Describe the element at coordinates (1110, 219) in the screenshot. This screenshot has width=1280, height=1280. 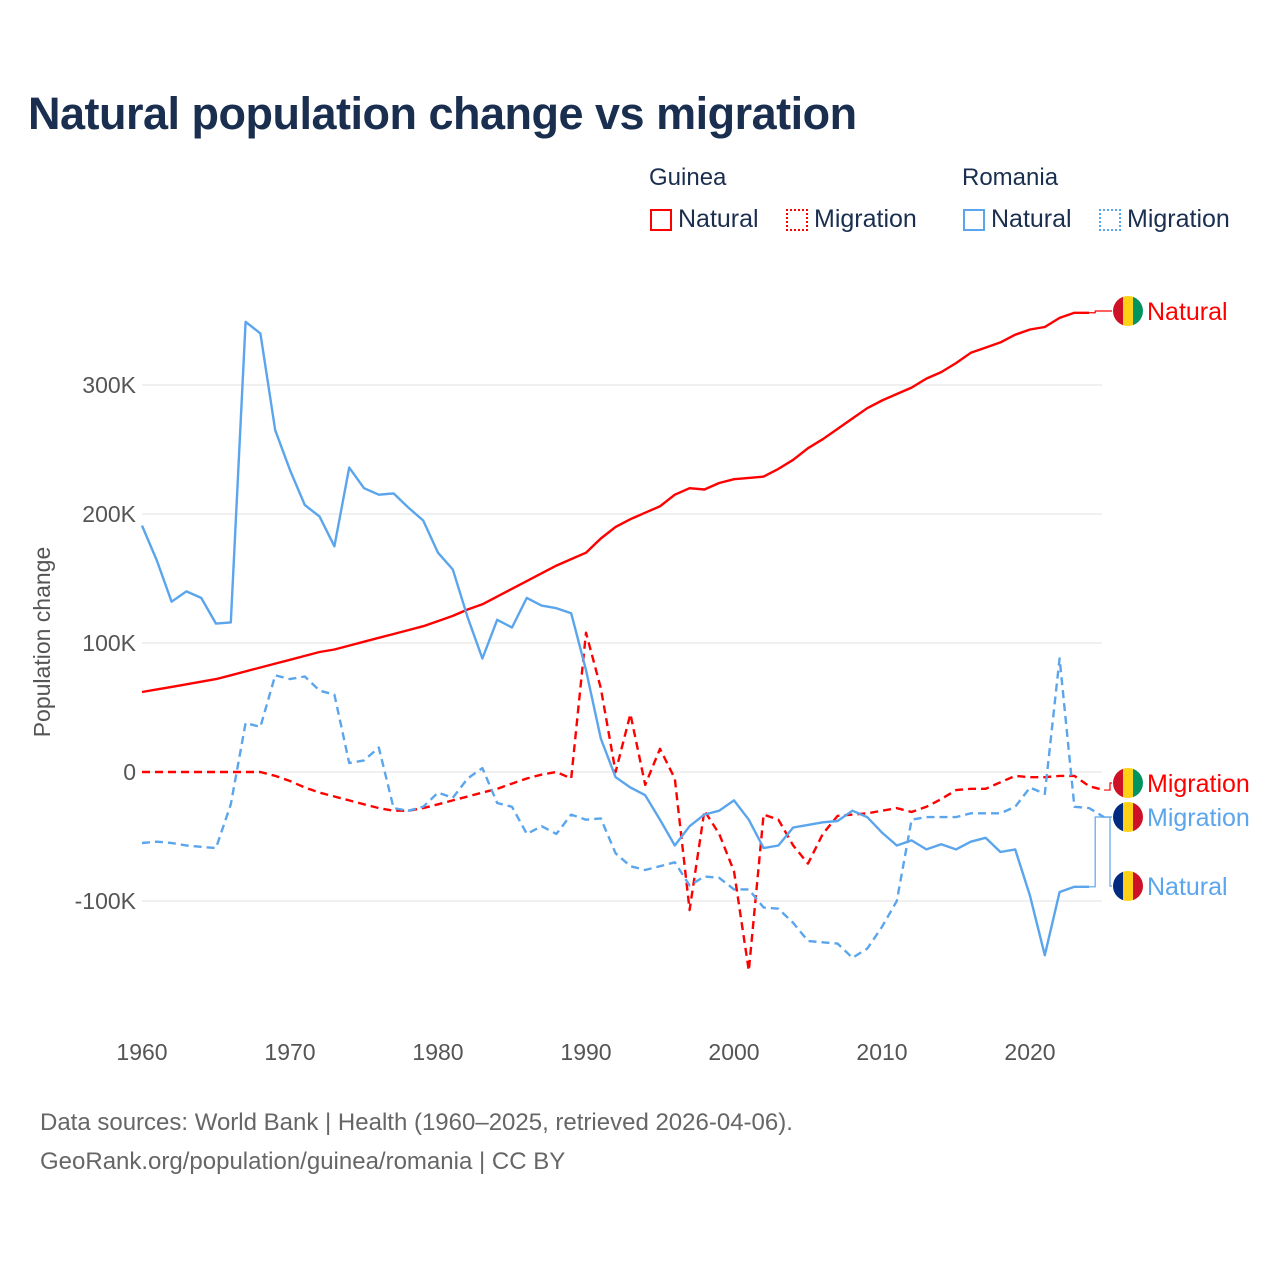
I see `legend-swatch-dotted-blue` at that location.